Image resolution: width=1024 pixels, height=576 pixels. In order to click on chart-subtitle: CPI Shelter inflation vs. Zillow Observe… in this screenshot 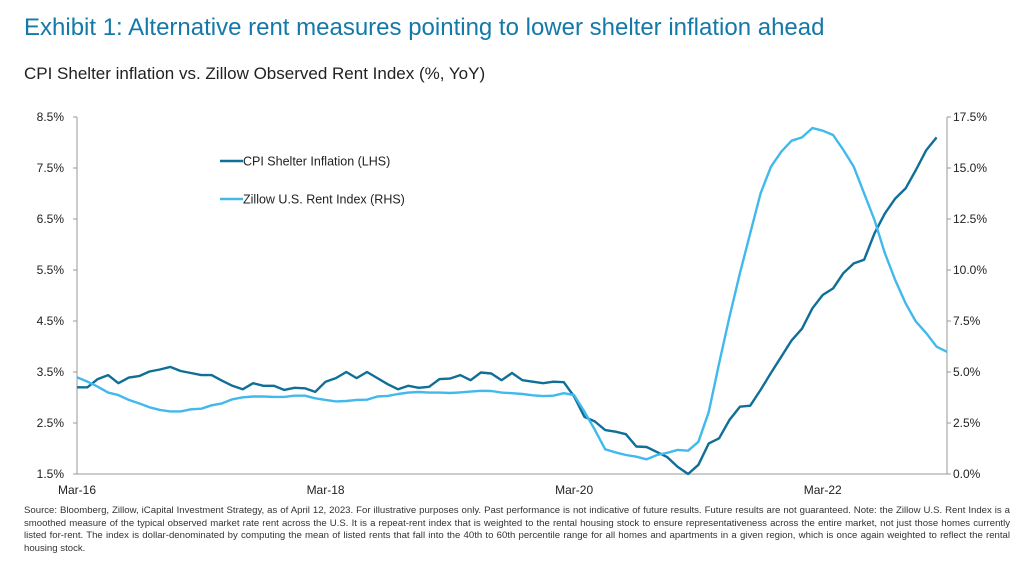, I will do `click(255, 73)`.